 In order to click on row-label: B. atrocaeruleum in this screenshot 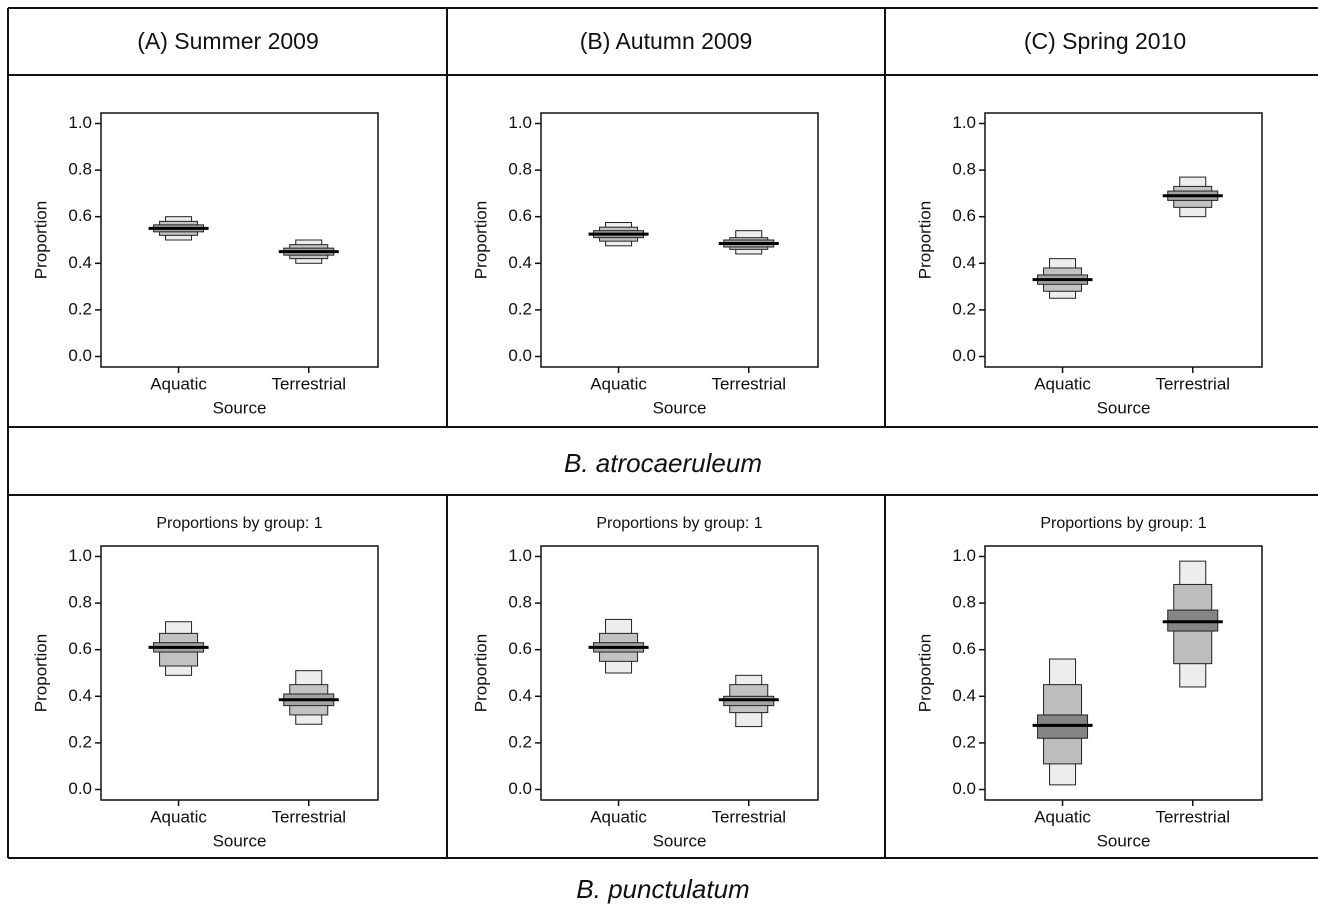, I will do `click(663, 463)`.